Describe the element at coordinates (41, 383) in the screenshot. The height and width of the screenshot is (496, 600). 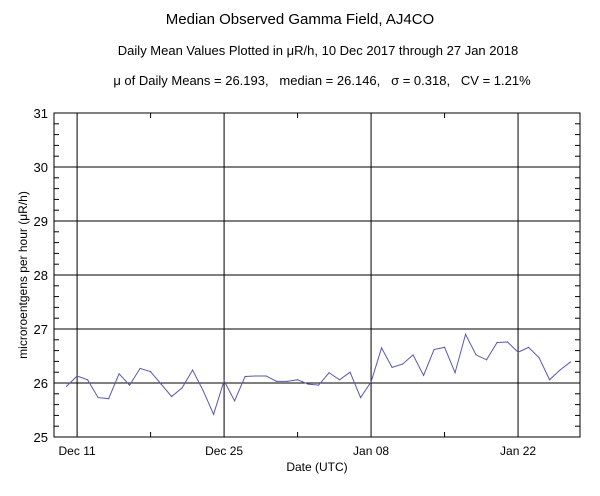
I see `y-tick-label: 26` at that location.